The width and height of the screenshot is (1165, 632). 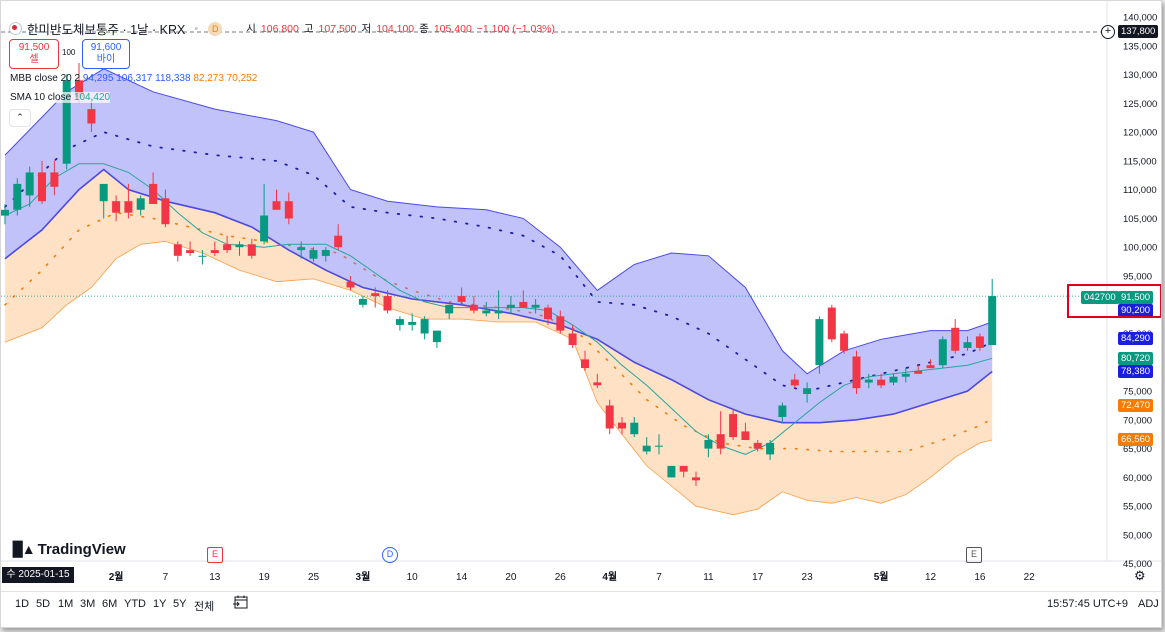 What do you see at coordinates (1030, 577) in the screenshot?
I see `time-tick-label: 22` at bounding box center [1030, 577].